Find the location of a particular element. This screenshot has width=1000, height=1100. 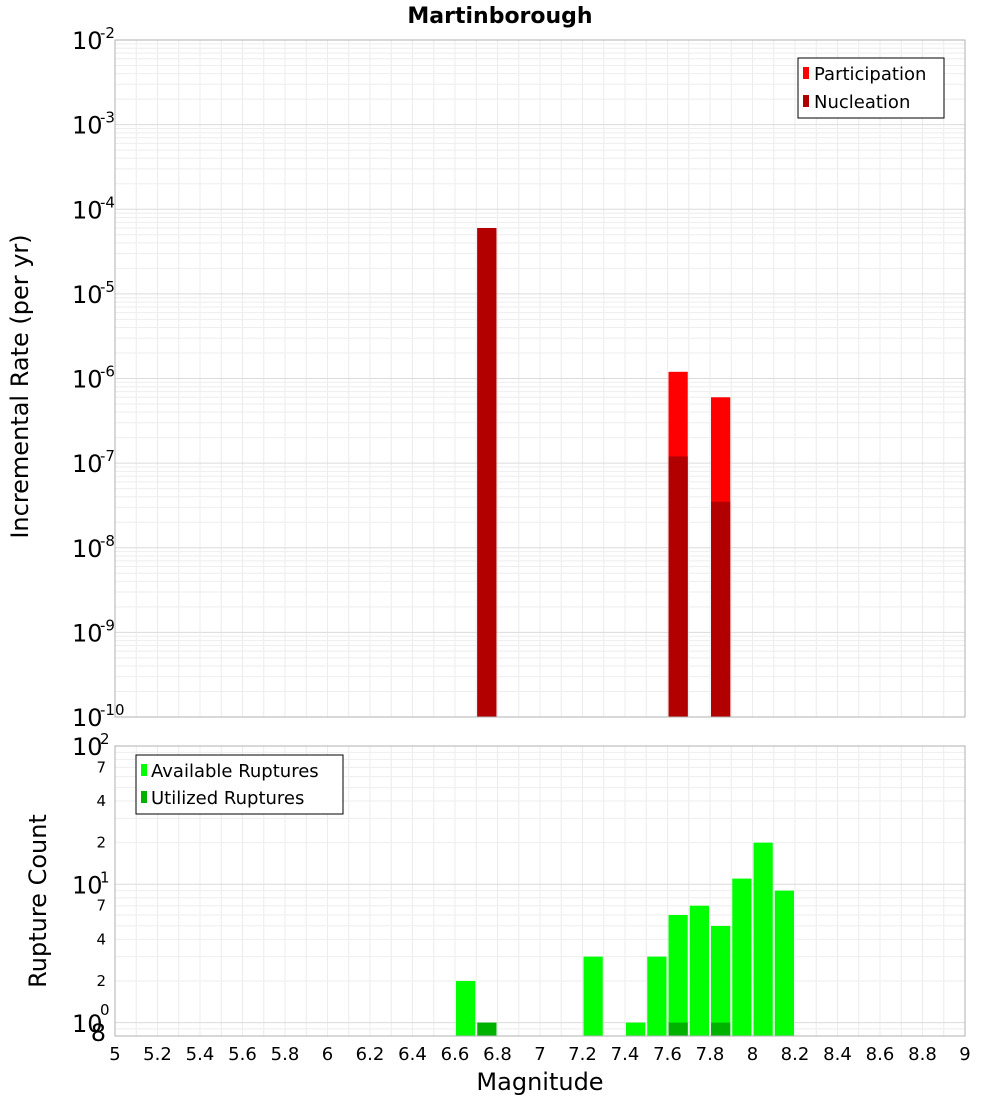

y-tick-exponent: -3 is located at coordinates (107, 118).